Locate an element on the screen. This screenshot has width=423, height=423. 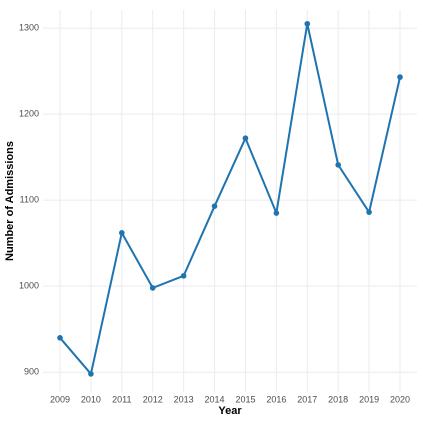
x-tick-label: 2019 is located at coordinates (369, 399).